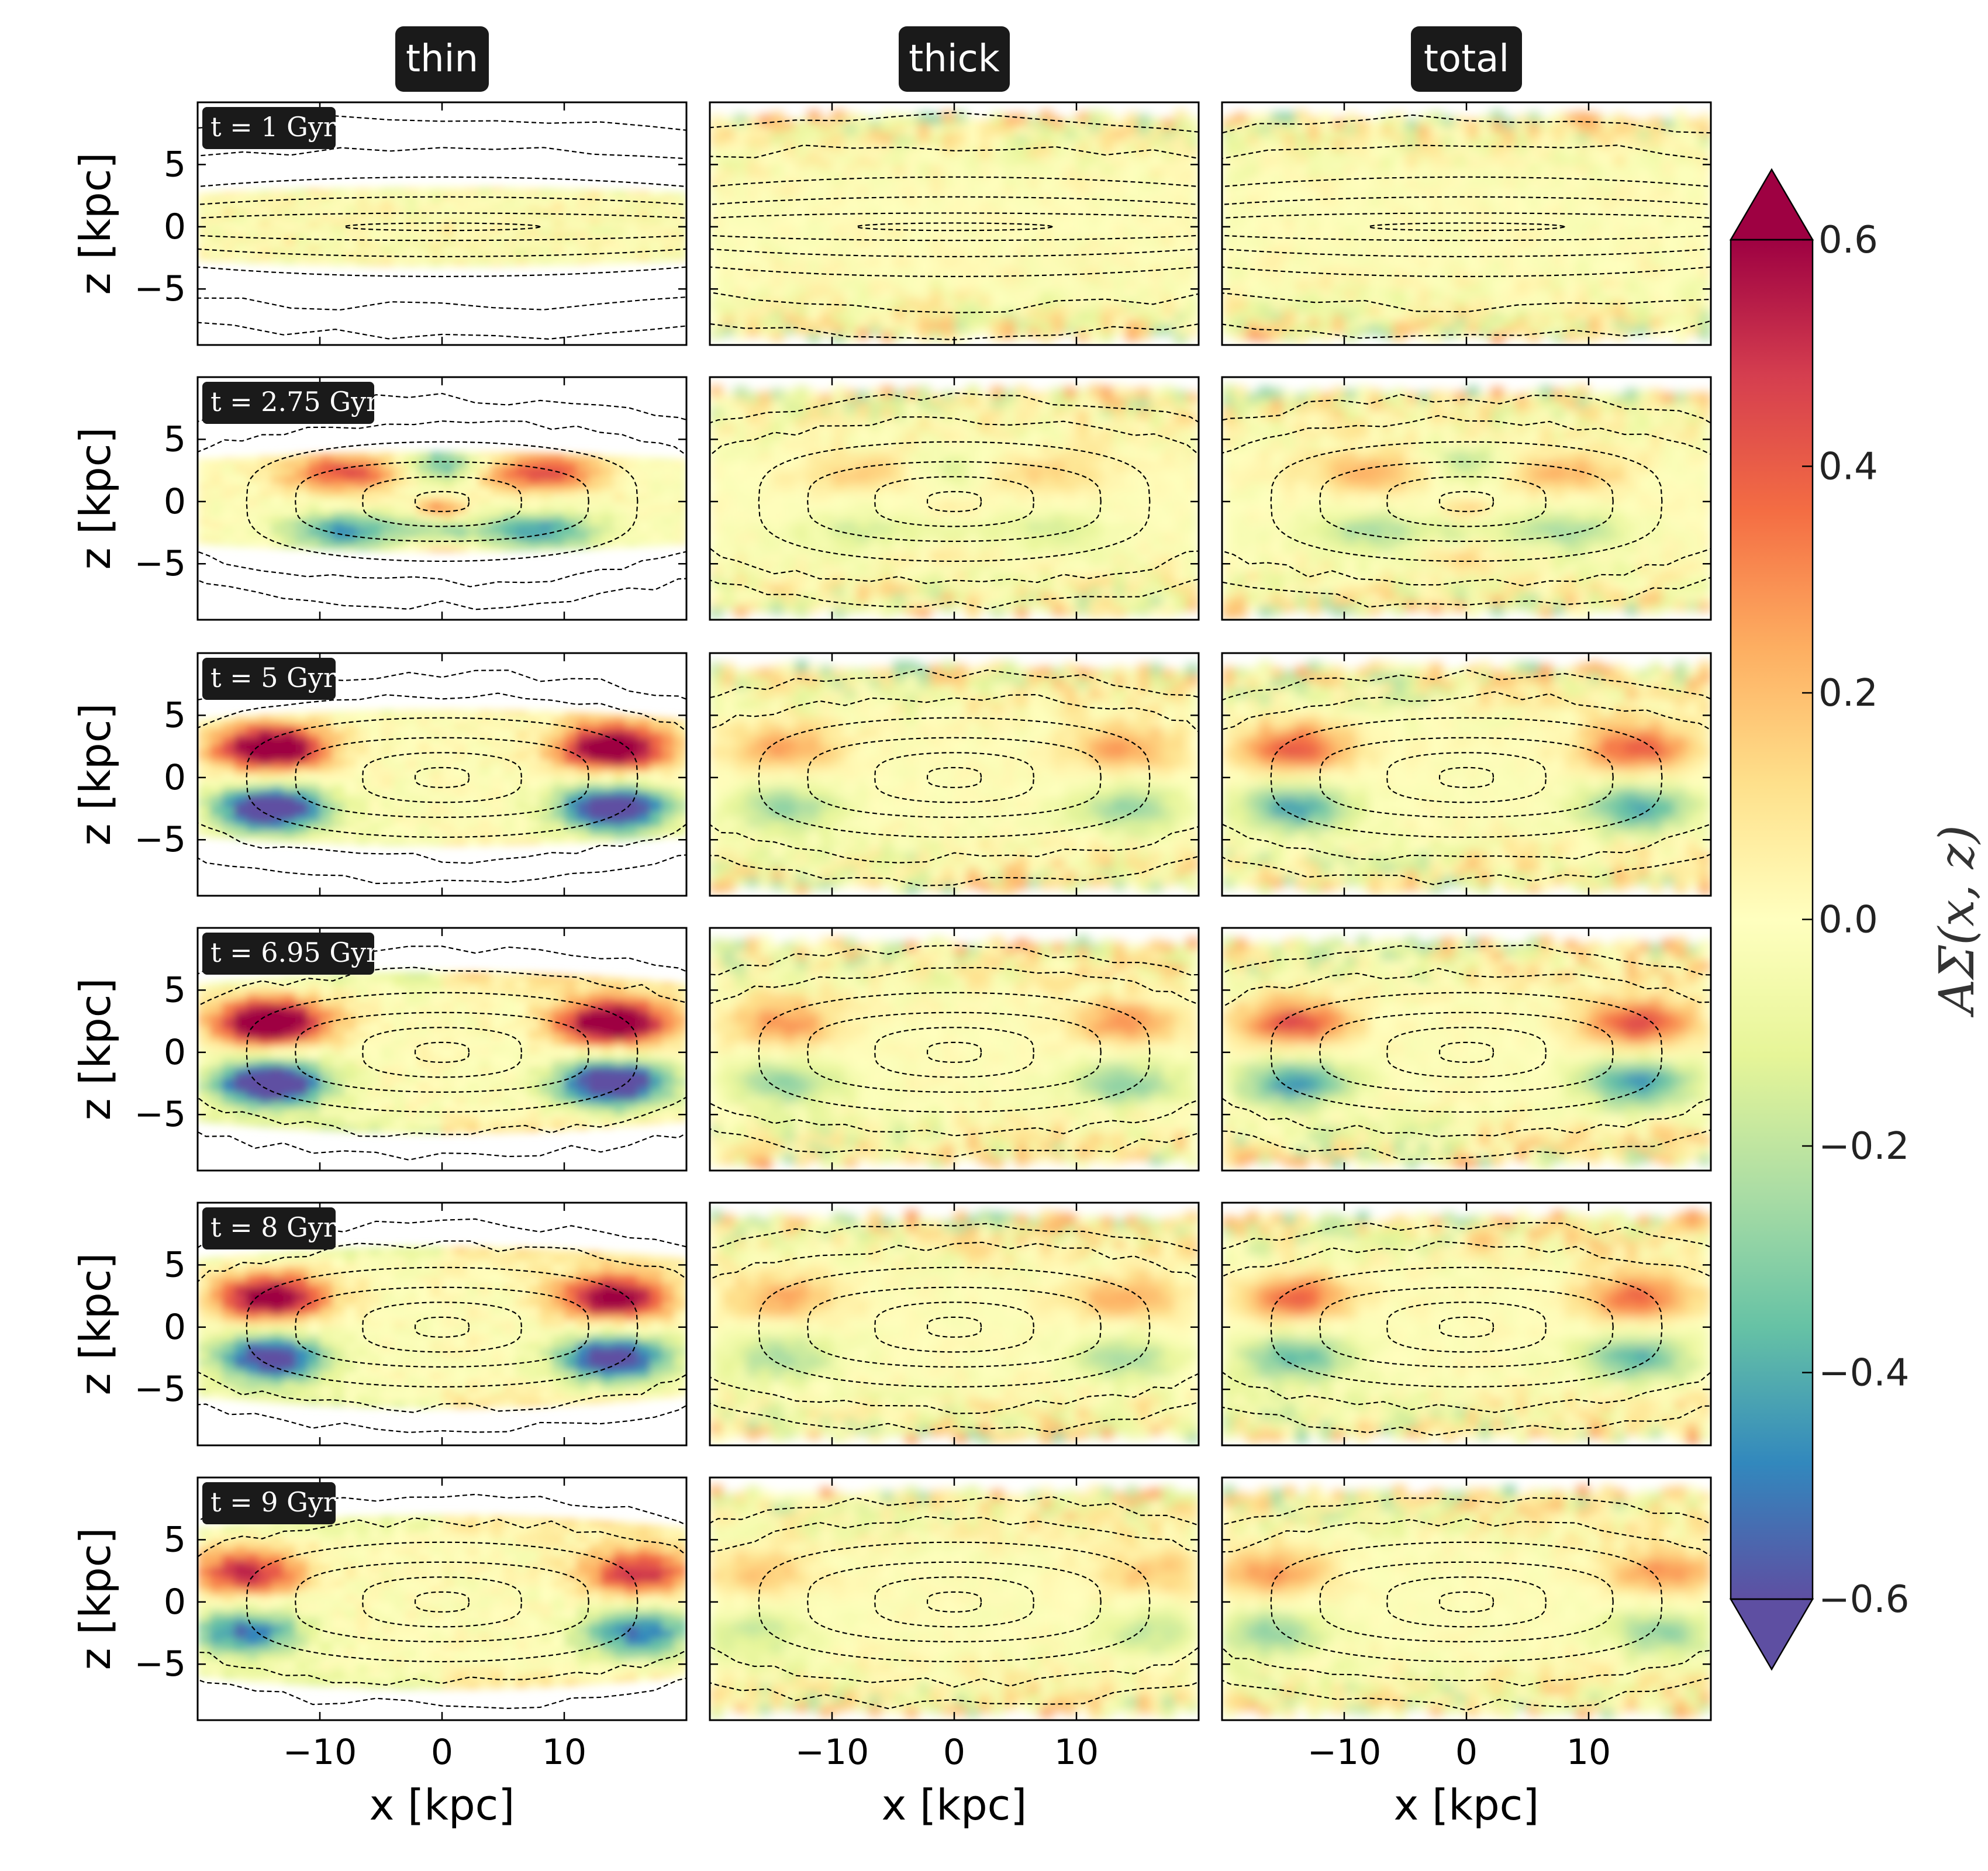 The height and width of the screenshot is (1871, 1988). What do you see at coordinates (955, 502) in the screenshot?
I see `asymmetry-map` at bounding box center [955, 502].